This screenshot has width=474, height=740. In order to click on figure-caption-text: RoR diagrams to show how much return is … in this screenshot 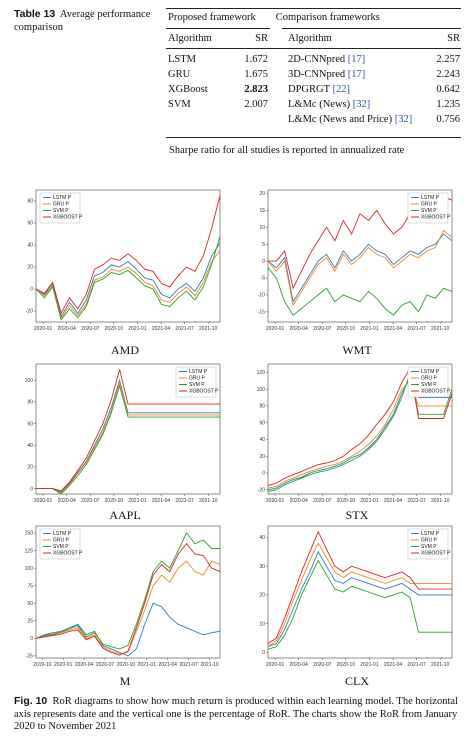, I will do `click(236, 714)`.